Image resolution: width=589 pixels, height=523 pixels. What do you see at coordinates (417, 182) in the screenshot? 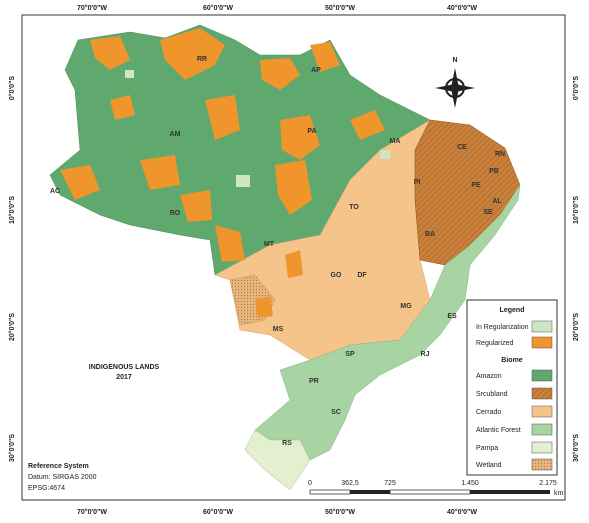
I see `state-label: PI` at bounding box center [417, 182].